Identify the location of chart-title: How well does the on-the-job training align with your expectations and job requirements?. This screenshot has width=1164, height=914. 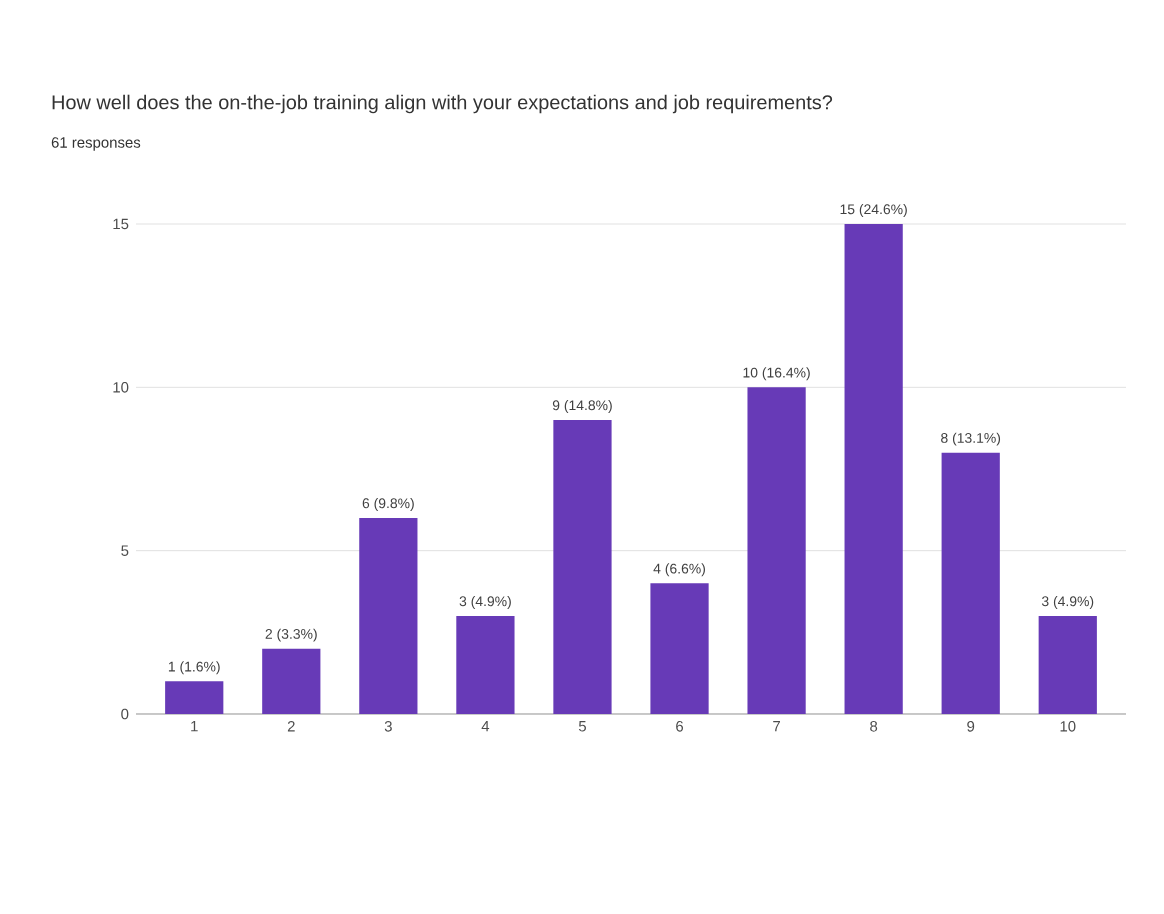
(442, 104).